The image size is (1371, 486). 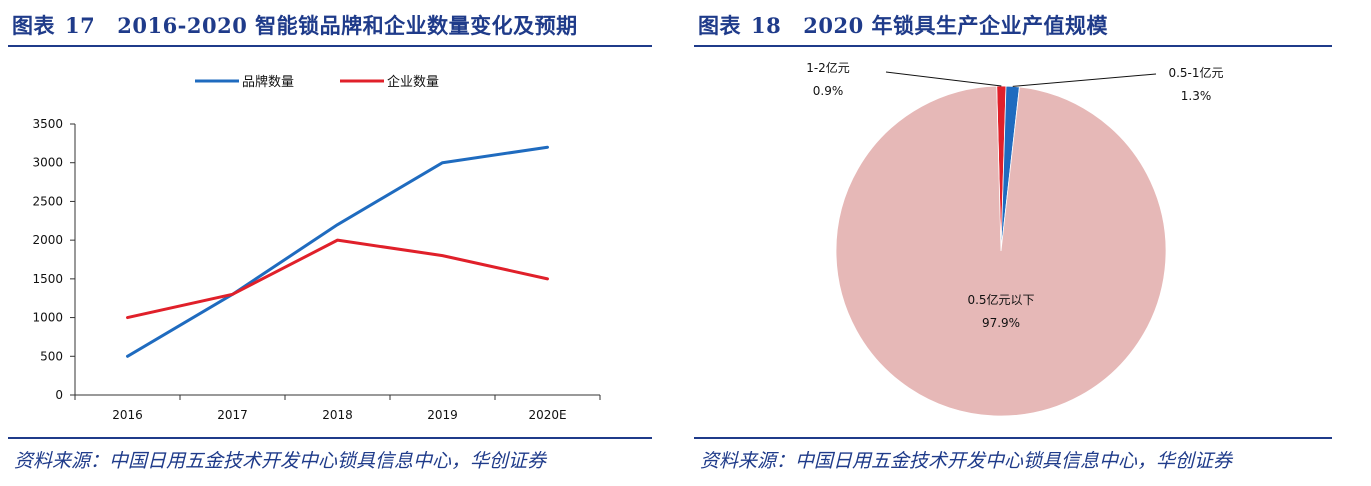 I want to click on y-tick-label: 1500, so click(x=47, y=279).